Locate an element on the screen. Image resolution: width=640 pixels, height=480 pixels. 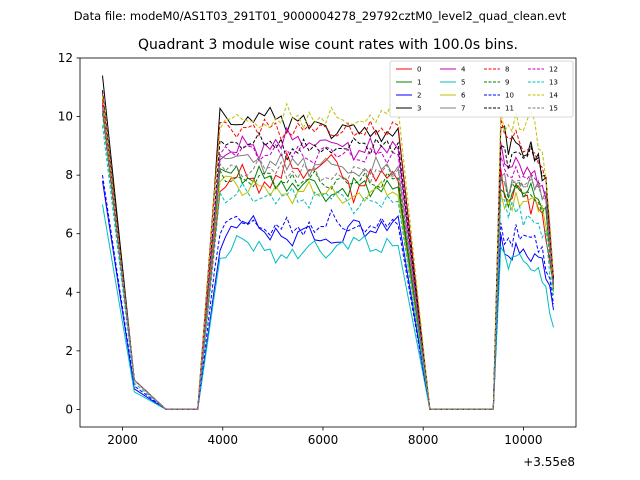
y-tick-label-4: 4 is located at coordinates (69, 292).